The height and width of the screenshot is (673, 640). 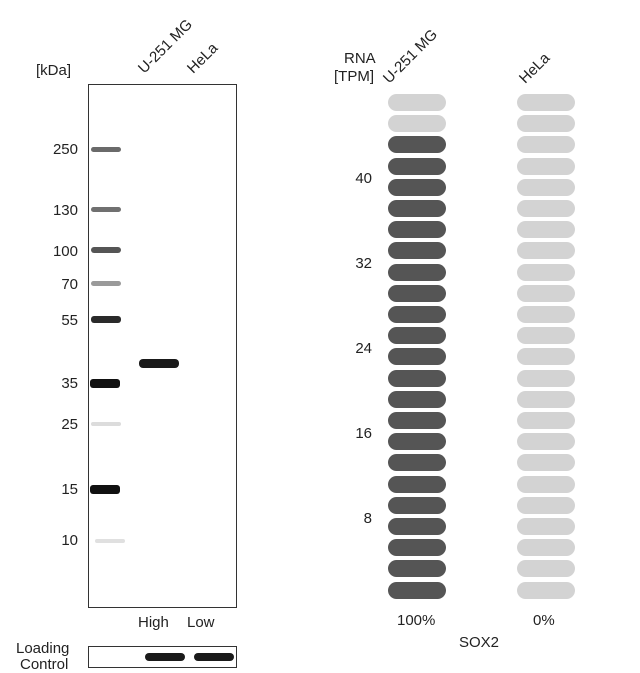 What do you see at coordinates (54, 70) in the screenshot?
I see `kda-unit-label: [kDa]` at bounding box center [54, 70].